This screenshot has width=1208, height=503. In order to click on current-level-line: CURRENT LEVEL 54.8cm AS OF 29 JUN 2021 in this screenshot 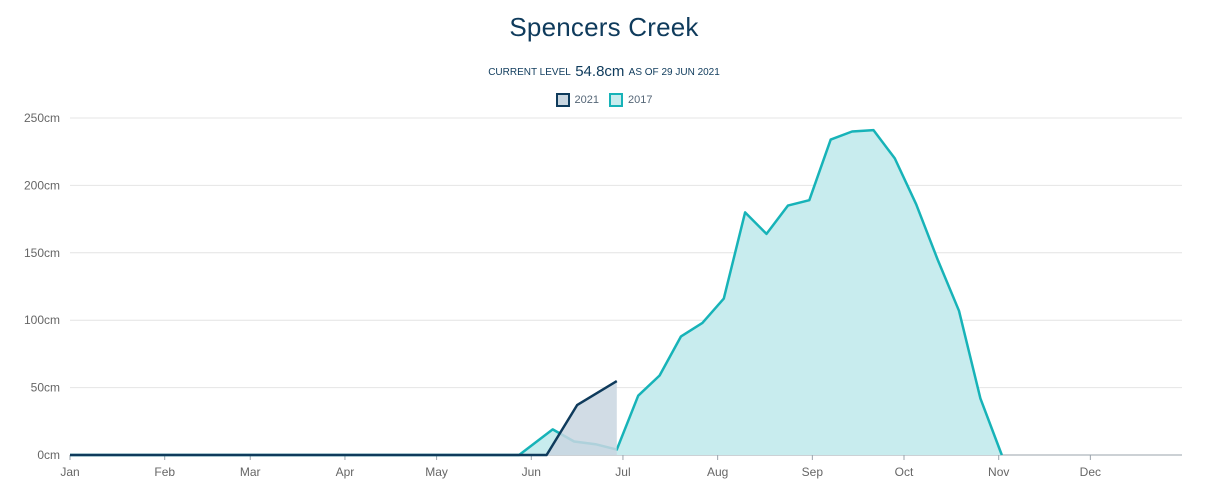, I will do `click(604, 71)`.